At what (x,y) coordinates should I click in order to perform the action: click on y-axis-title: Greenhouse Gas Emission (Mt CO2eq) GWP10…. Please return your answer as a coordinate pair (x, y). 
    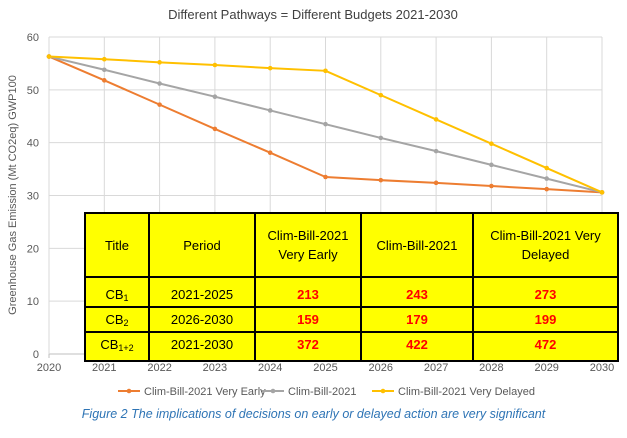
    Looking at the image, I should click on (13, 195).